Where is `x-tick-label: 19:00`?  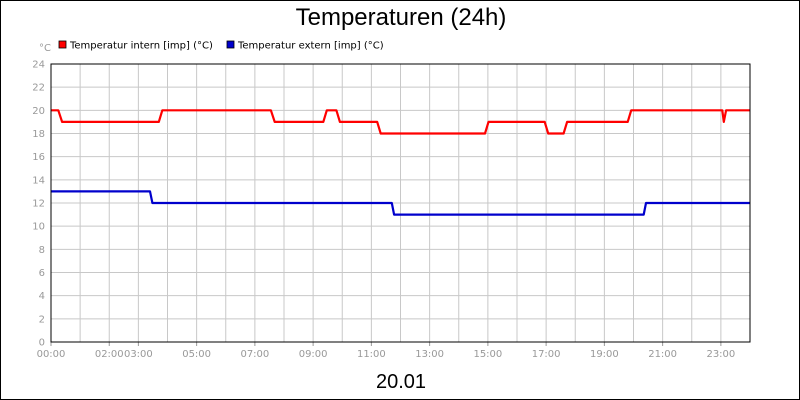 x-tick-label: 19:00 is located at coordinates (604, 354).